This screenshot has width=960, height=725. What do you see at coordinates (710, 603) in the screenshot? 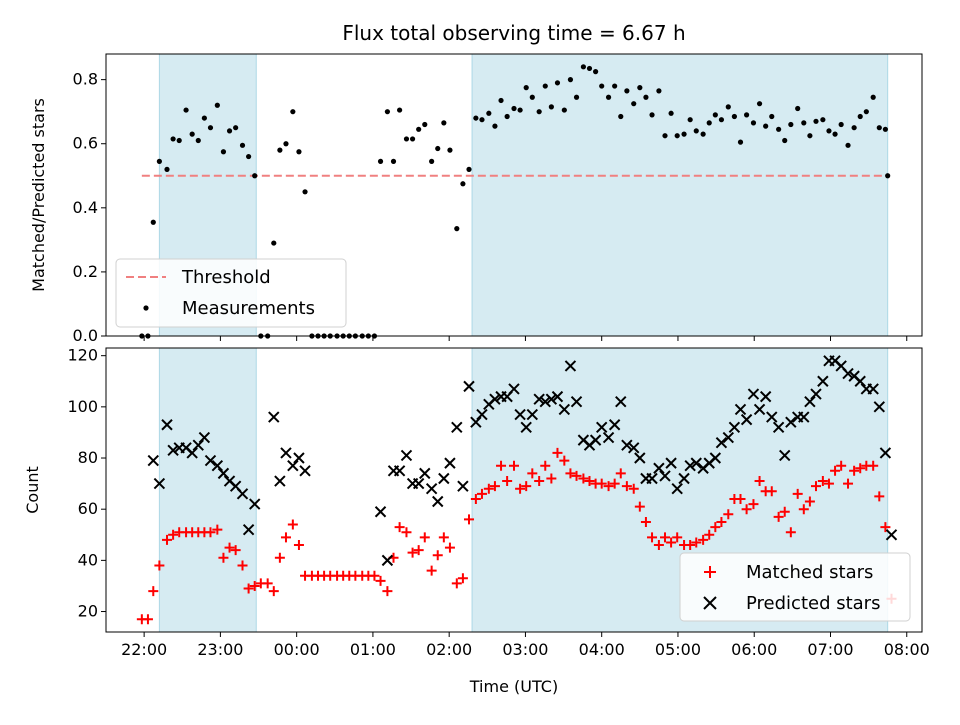
I see `legend-predicted-swatch` at bounding box center [710, 603].